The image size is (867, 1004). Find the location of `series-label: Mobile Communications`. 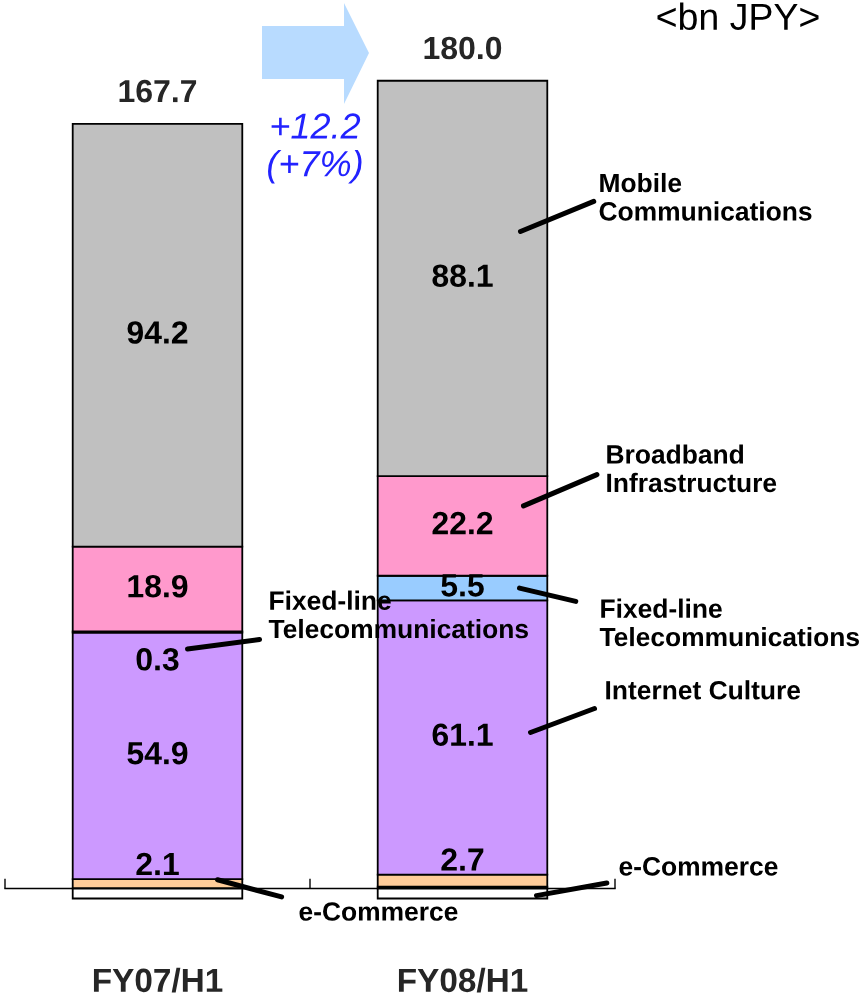

series-label: Mobile Communications is located at coordinates (705, 196).